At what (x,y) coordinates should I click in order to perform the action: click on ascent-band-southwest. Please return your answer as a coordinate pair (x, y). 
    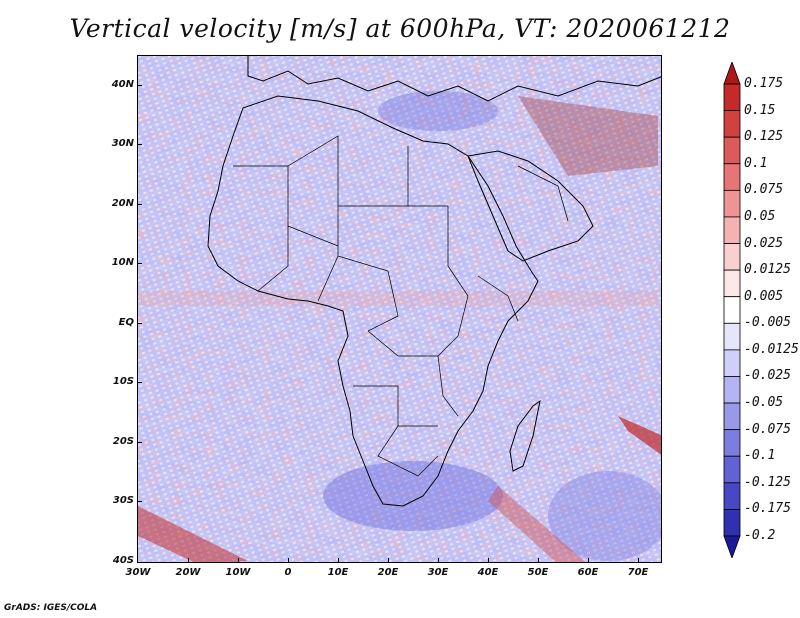
    Looking at the image, I should click on (193, 534).